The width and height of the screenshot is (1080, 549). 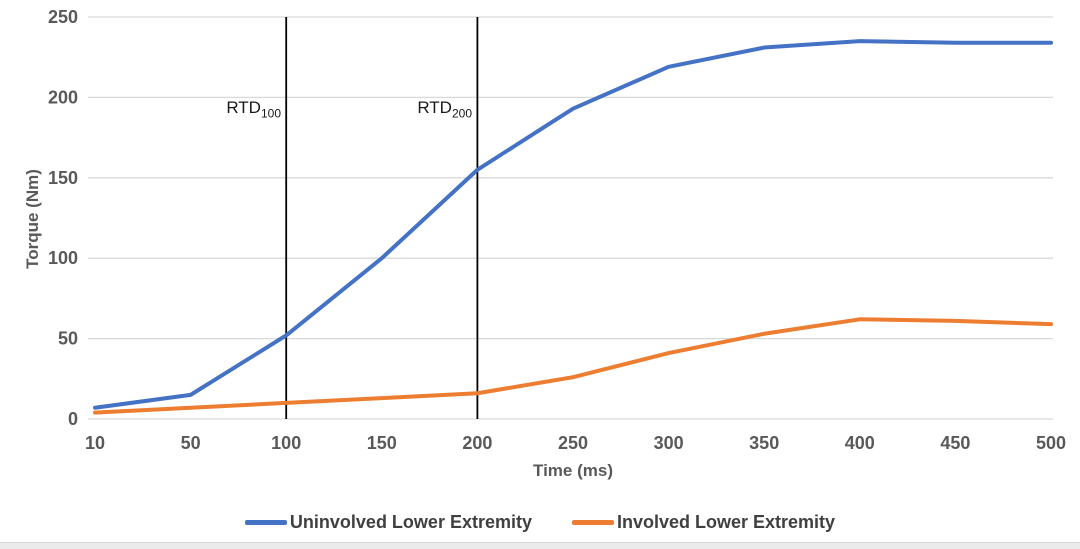 What do you see at coordinates (860, 443) in the screenshot?
I see `x-tick-label-400: 400` at bounding box center [860, 443].